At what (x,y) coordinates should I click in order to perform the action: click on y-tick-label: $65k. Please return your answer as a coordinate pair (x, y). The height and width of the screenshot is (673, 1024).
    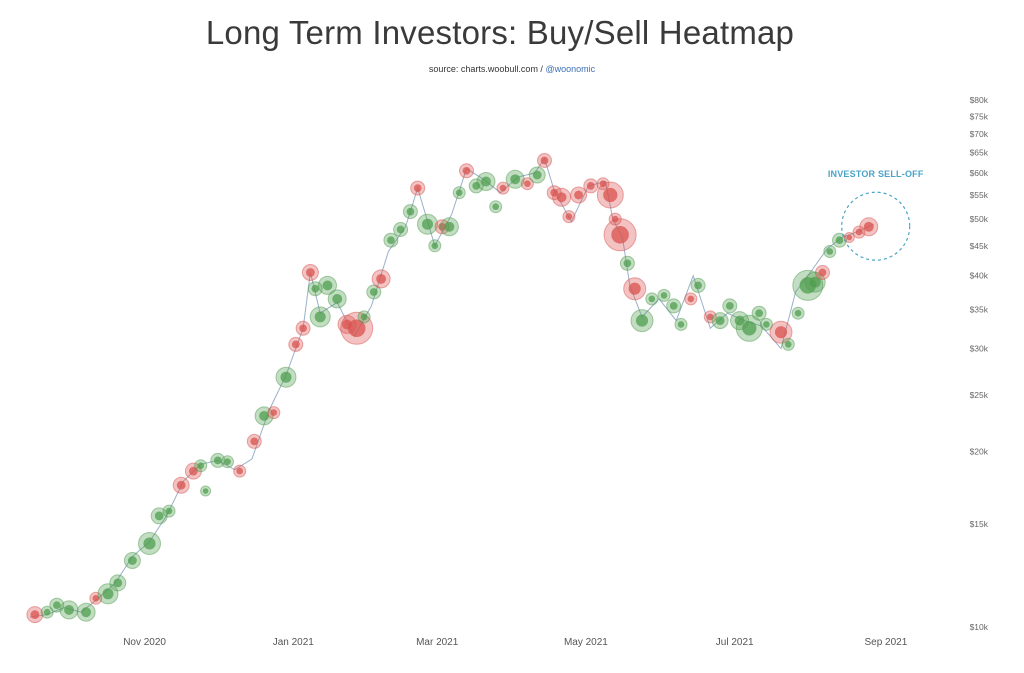
    Looking at the image, I should click on (979, 153).